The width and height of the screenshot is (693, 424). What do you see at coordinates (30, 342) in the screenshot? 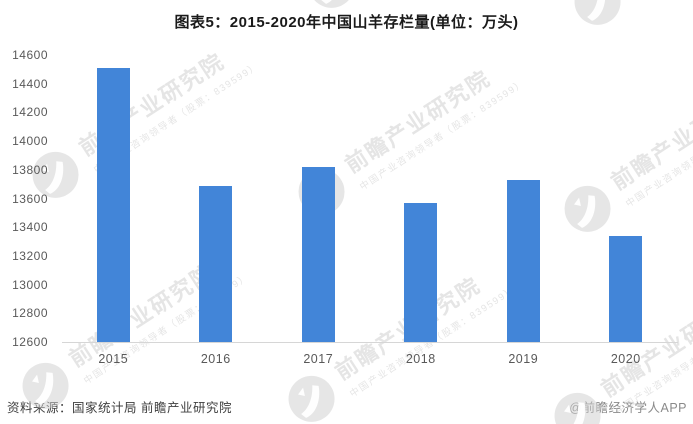
I see `y-tick-label: 12600` at bounding box center [30, 342].